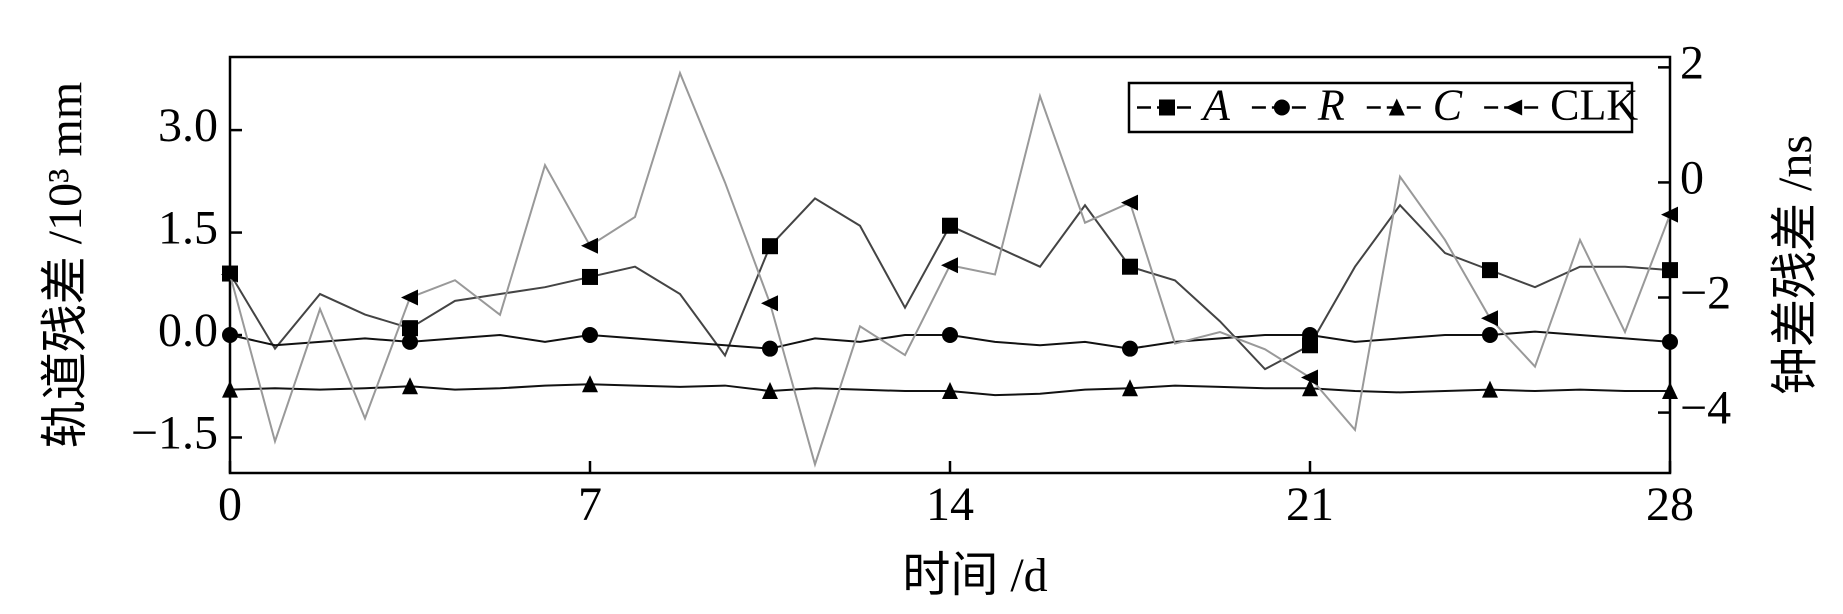 This screenshot has height=614, width=1843. Describe the element at coordinates (230, 504) in the screenshot. I see `x-tick-label: 0` at that location.